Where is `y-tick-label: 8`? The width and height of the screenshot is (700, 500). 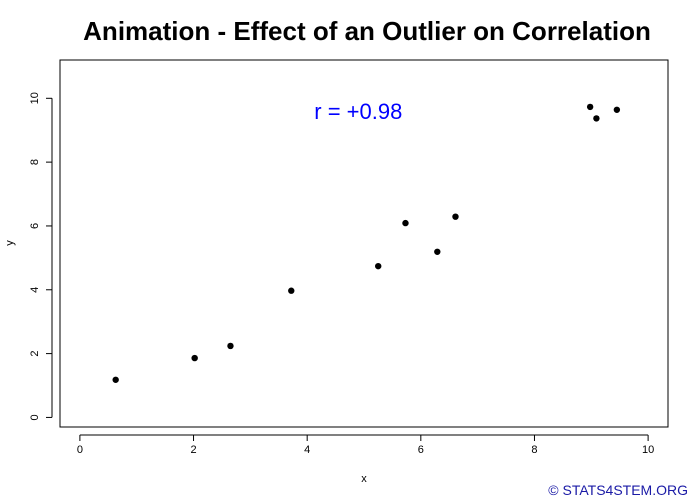
y-tick-label: 8 is located at coordinates (35, 162).